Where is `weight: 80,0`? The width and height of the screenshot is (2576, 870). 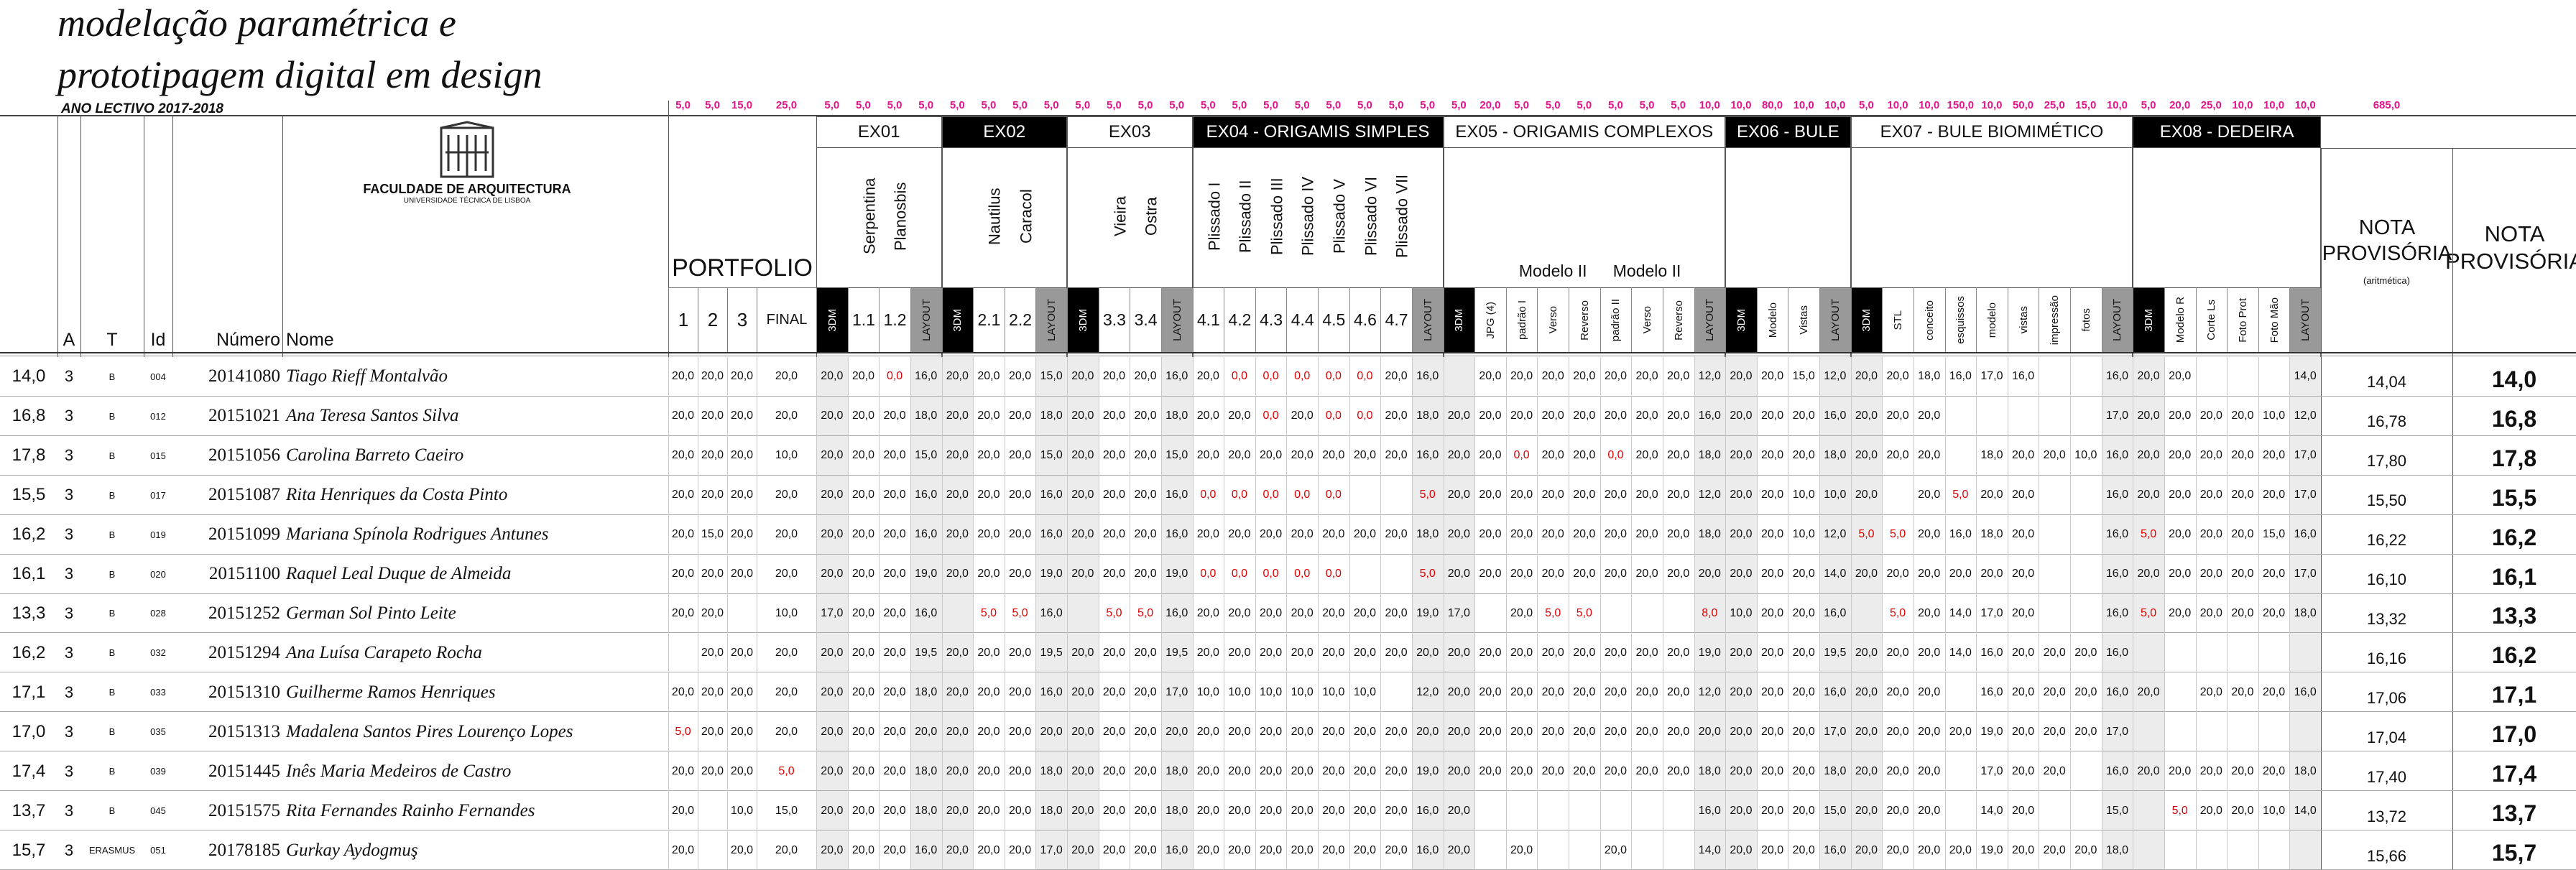
weight: 80,0 is located at coordinates (1772, 104).